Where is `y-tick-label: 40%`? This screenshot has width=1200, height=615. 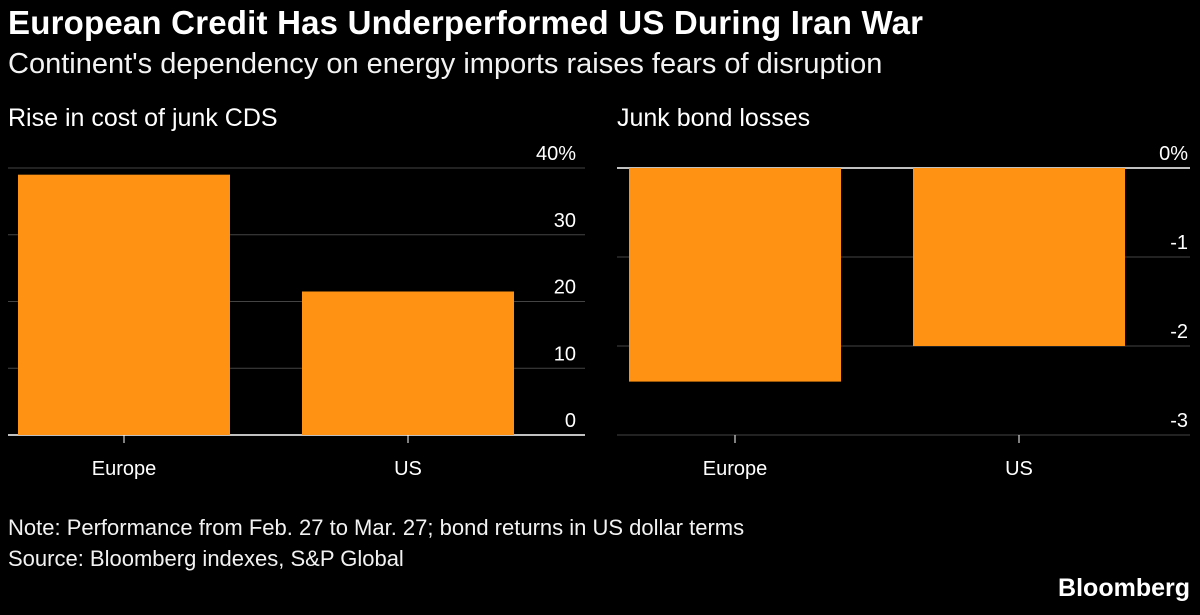 y-tick-label: 40% is located at coordinates (556, 154).